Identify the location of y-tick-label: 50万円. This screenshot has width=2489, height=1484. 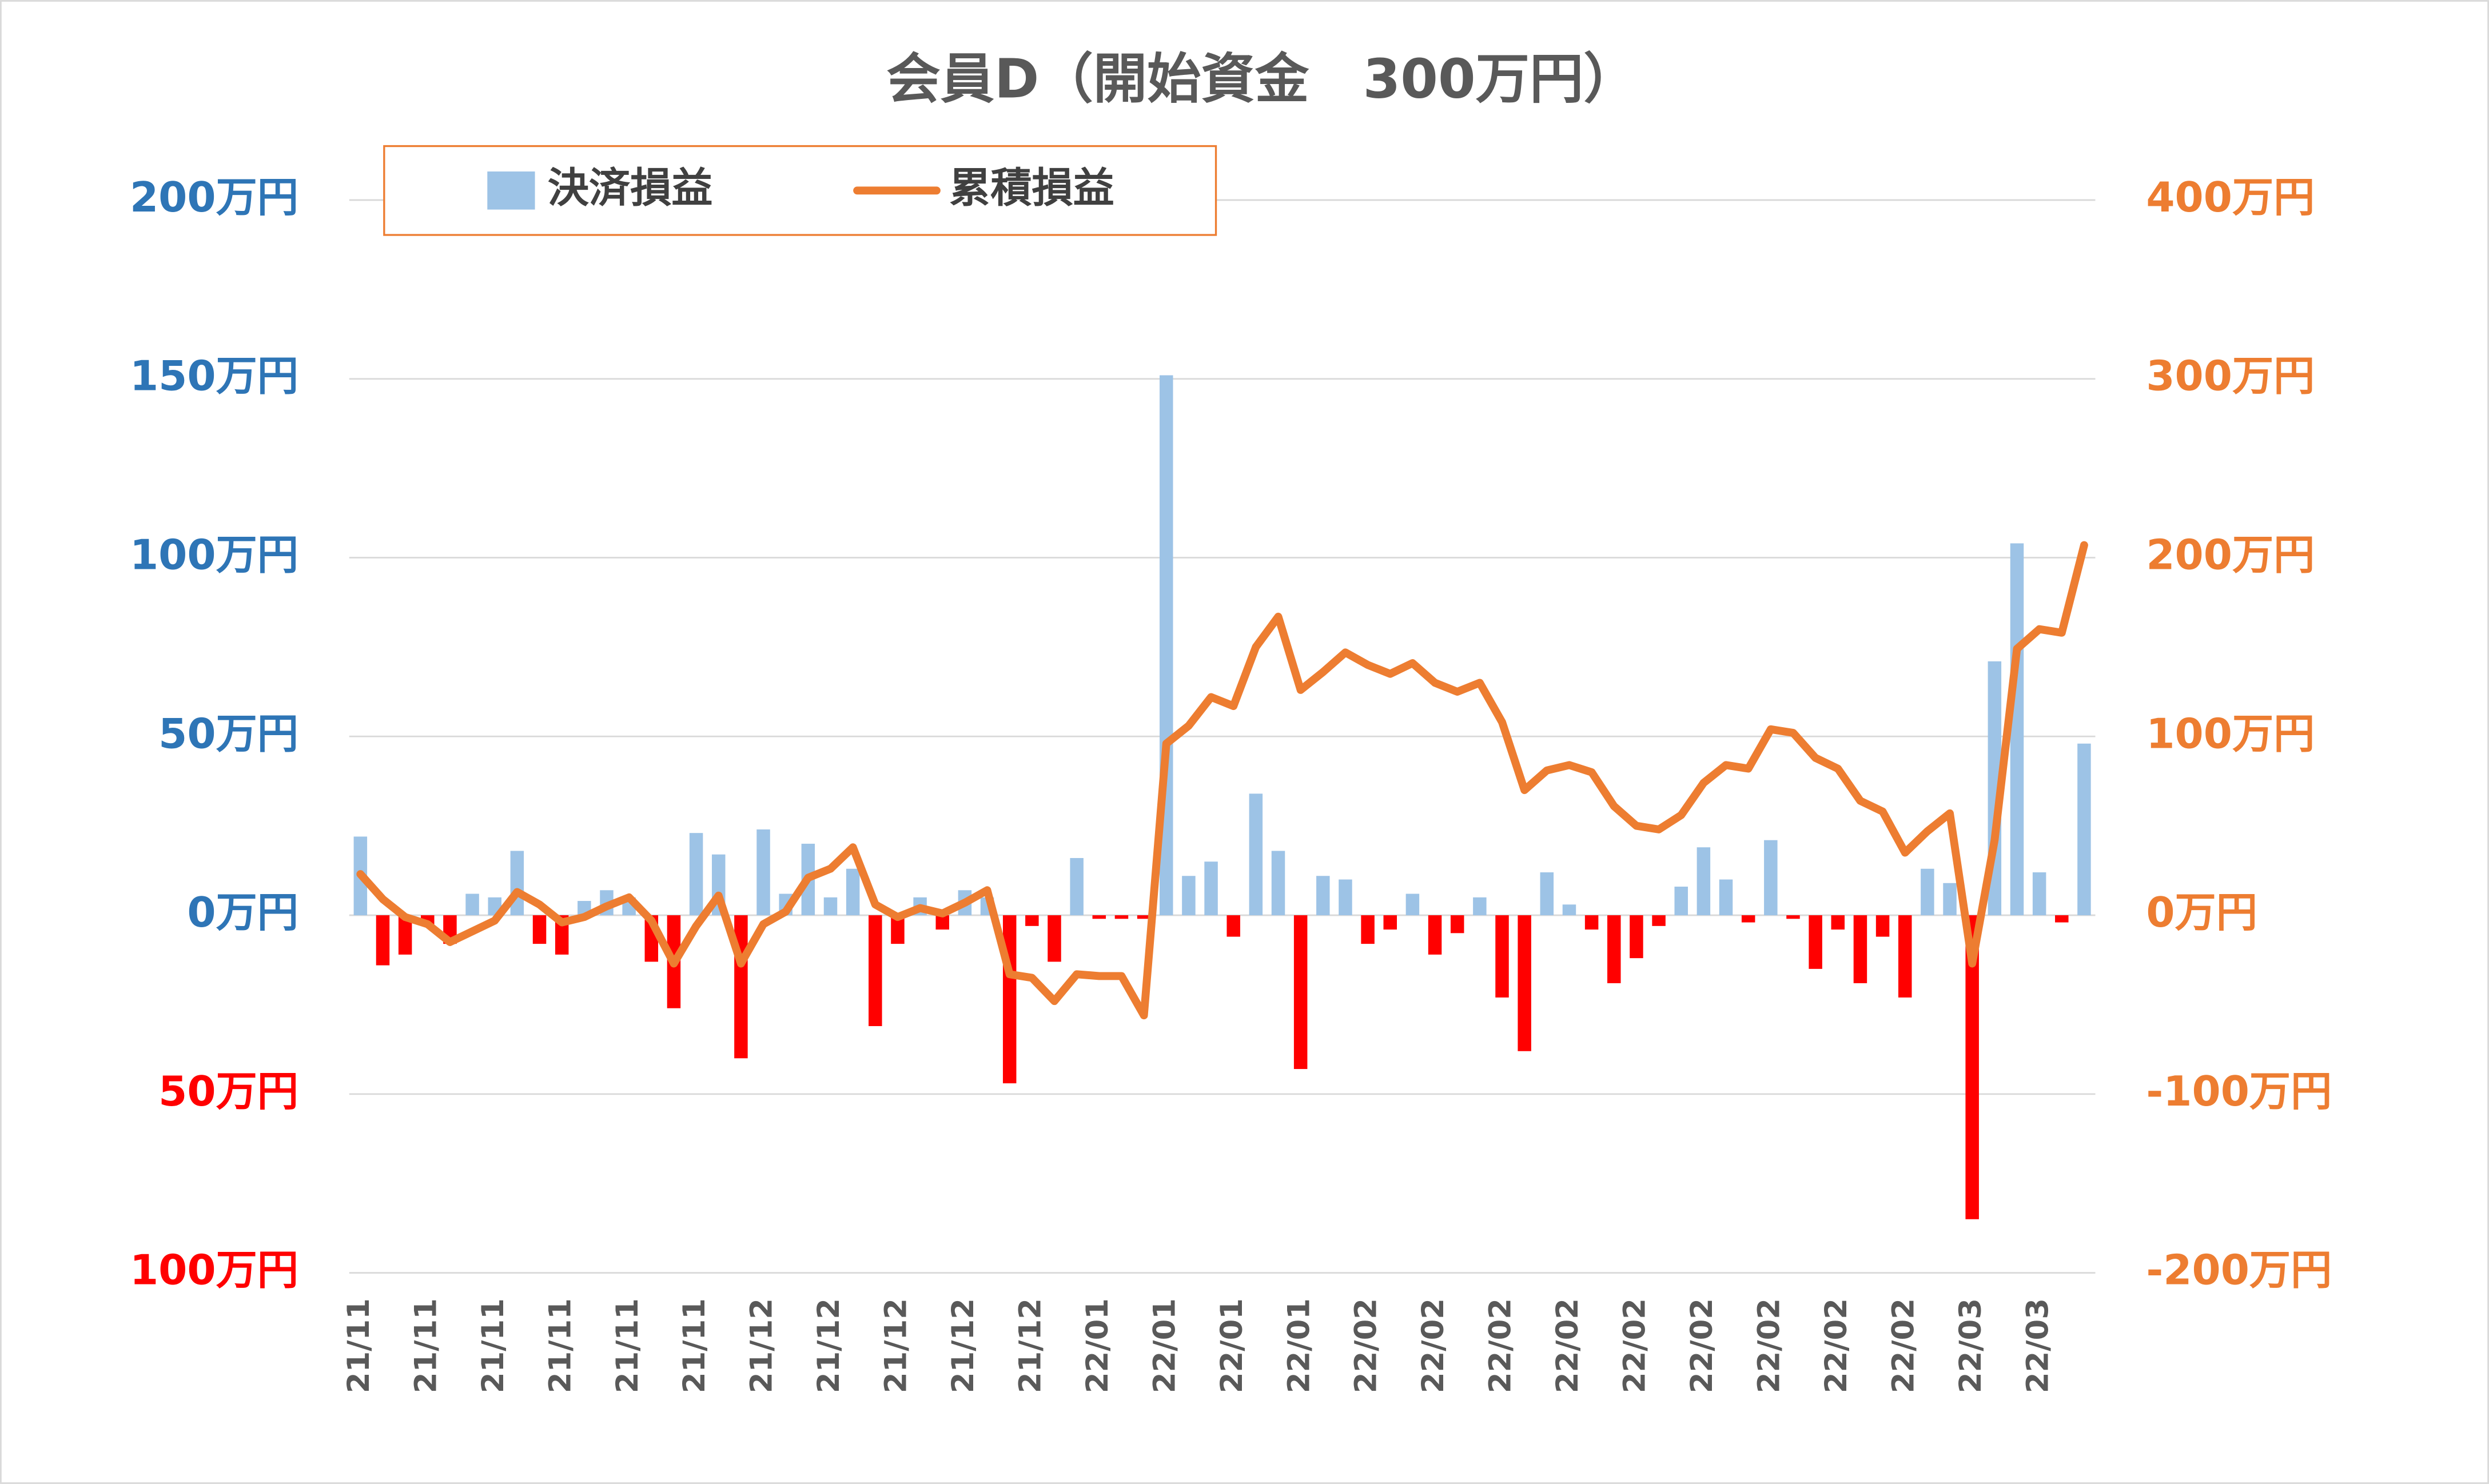
(228, 1092).